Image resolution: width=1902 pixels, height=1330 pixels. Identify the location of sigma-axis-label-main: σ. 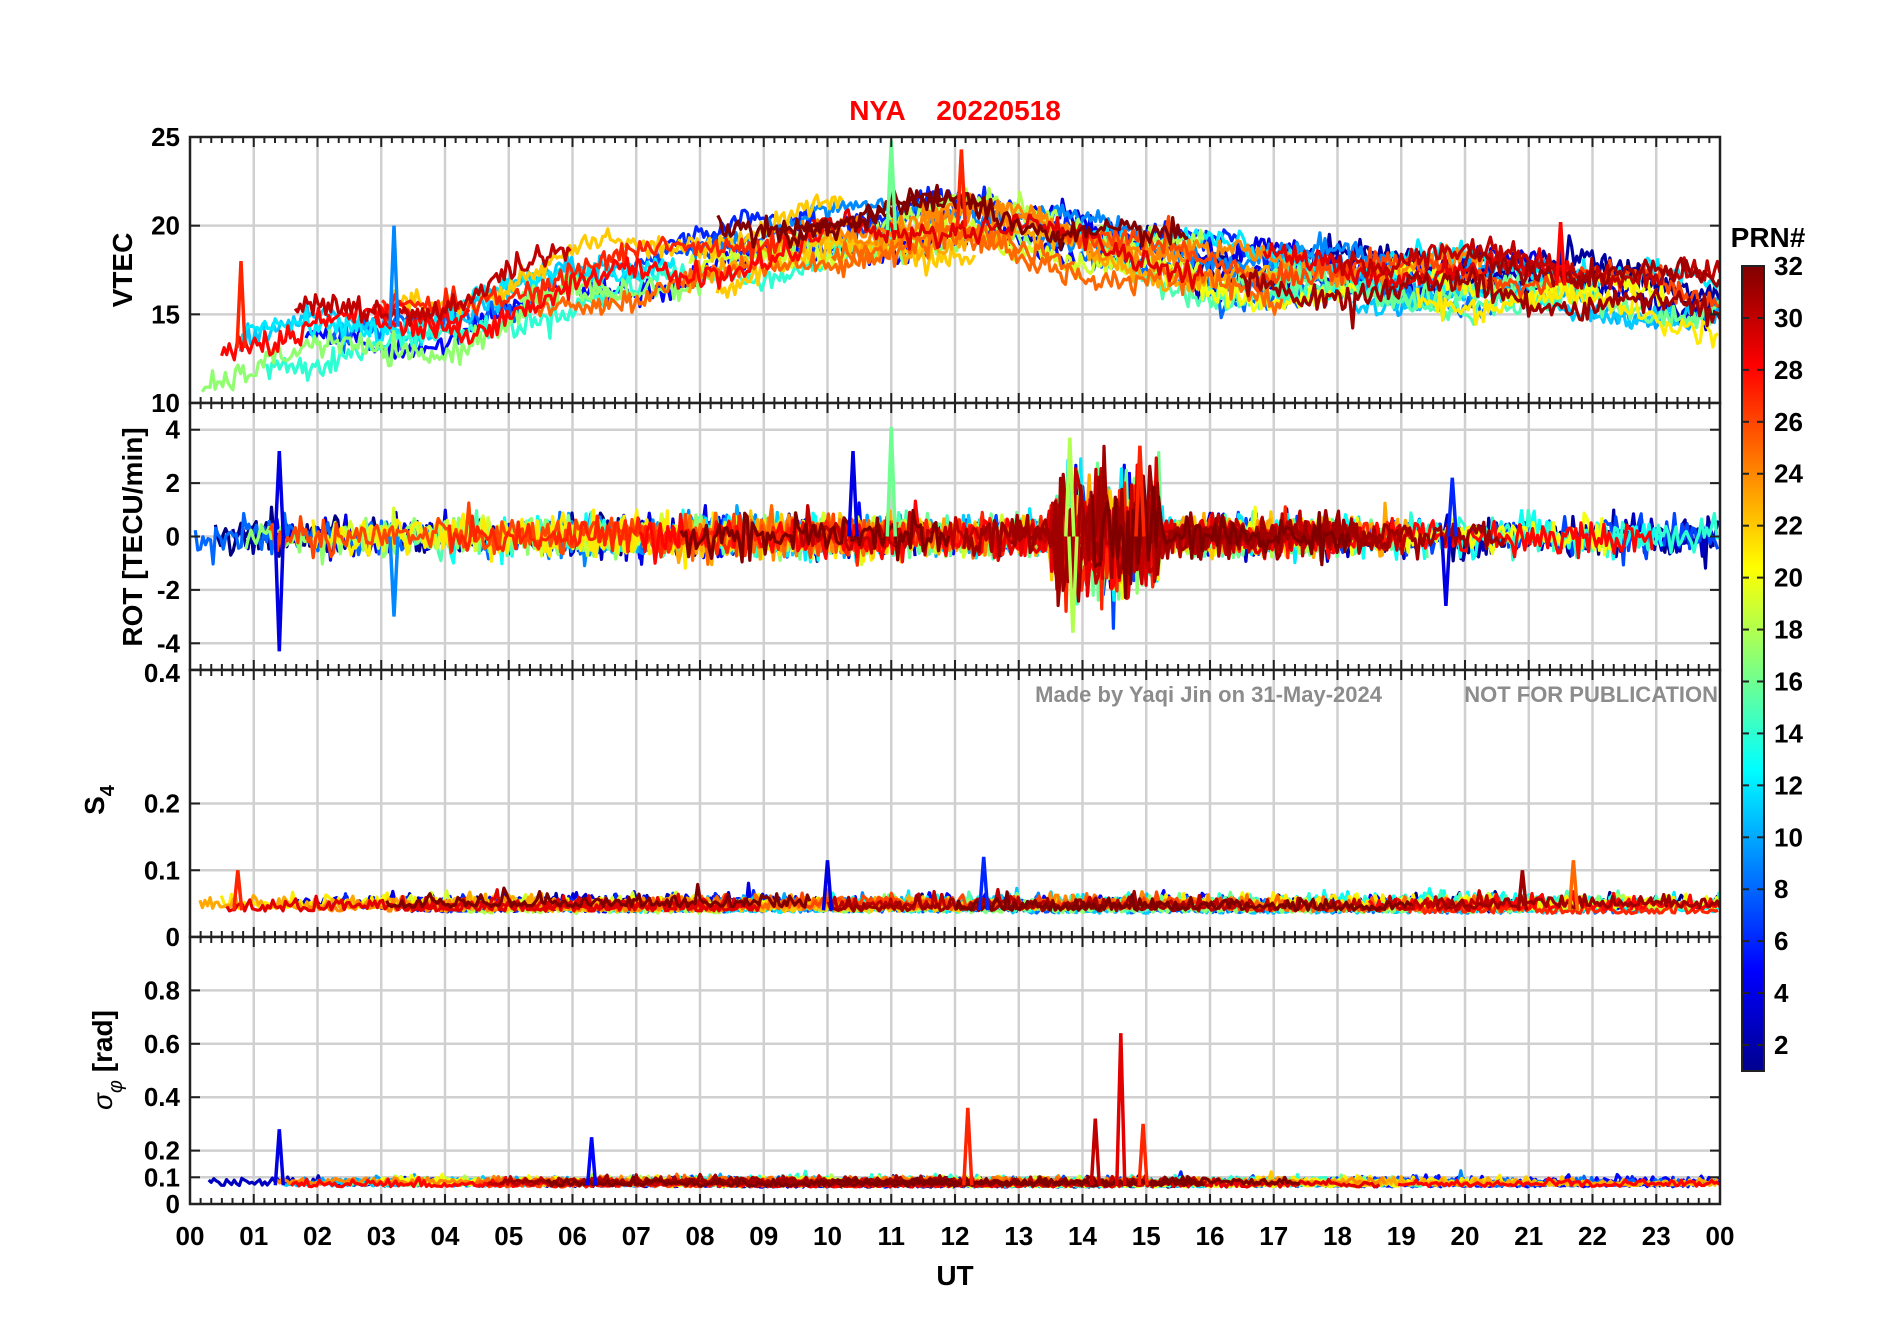
(102, 1101).